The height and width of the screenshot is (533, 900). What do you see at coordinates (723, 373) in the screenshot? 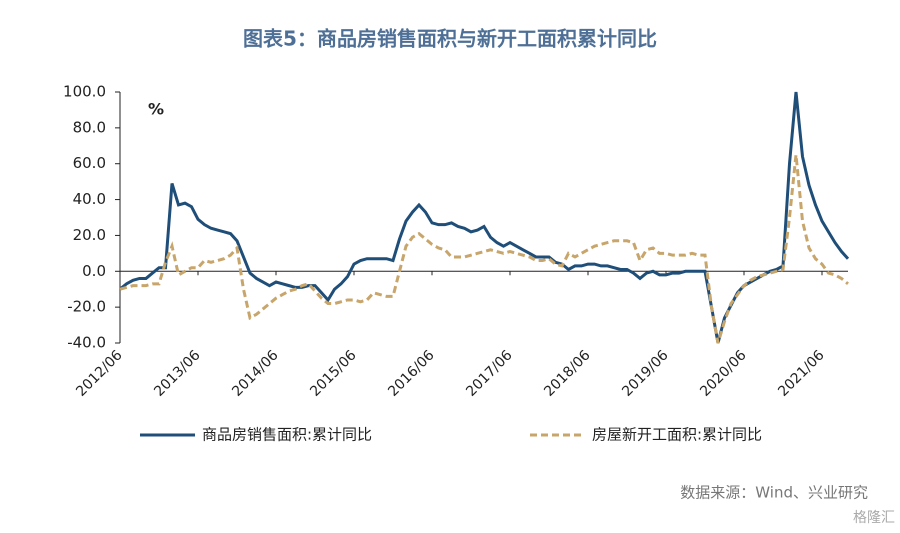
I see `x-tick-label: 2020/06` at bounding box center [723, 373].